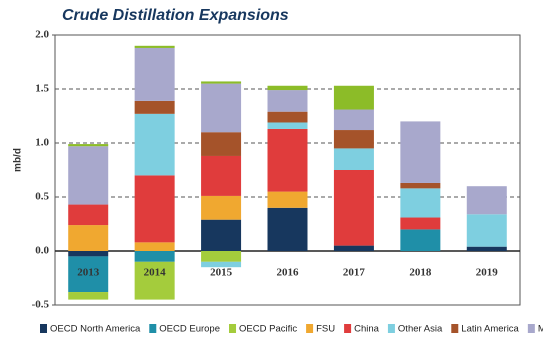 Image resolution: width=543 pixels, height=352 pixels. I want to click on y-tick-label: 0.0, so click(42, 251).